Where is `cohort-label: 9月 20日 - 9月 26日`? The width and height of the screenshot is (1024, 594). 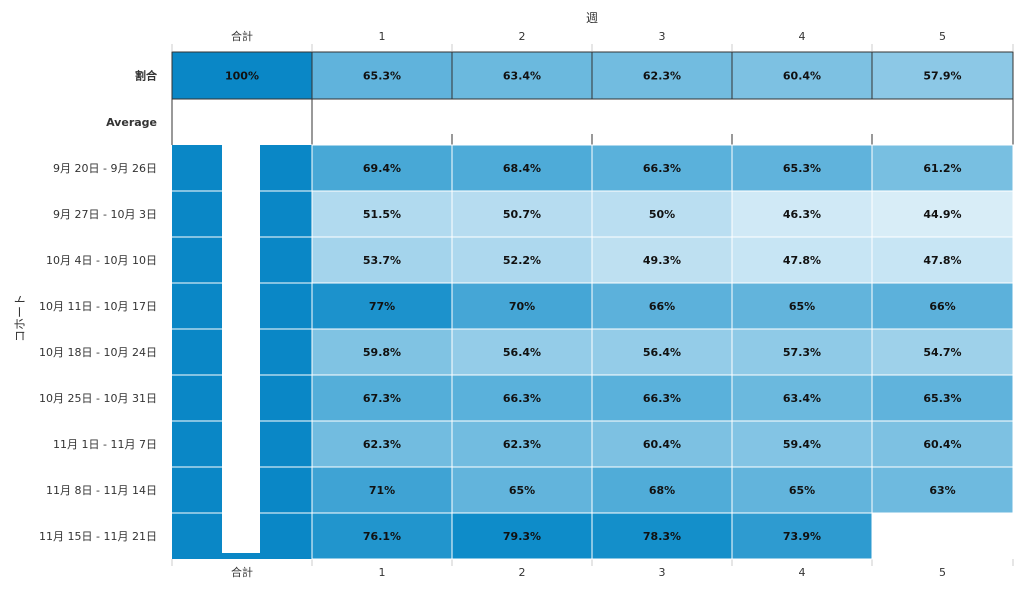 cohort-label: 9月 20日 - 9月 26日 is located at coordinates (105, 168).